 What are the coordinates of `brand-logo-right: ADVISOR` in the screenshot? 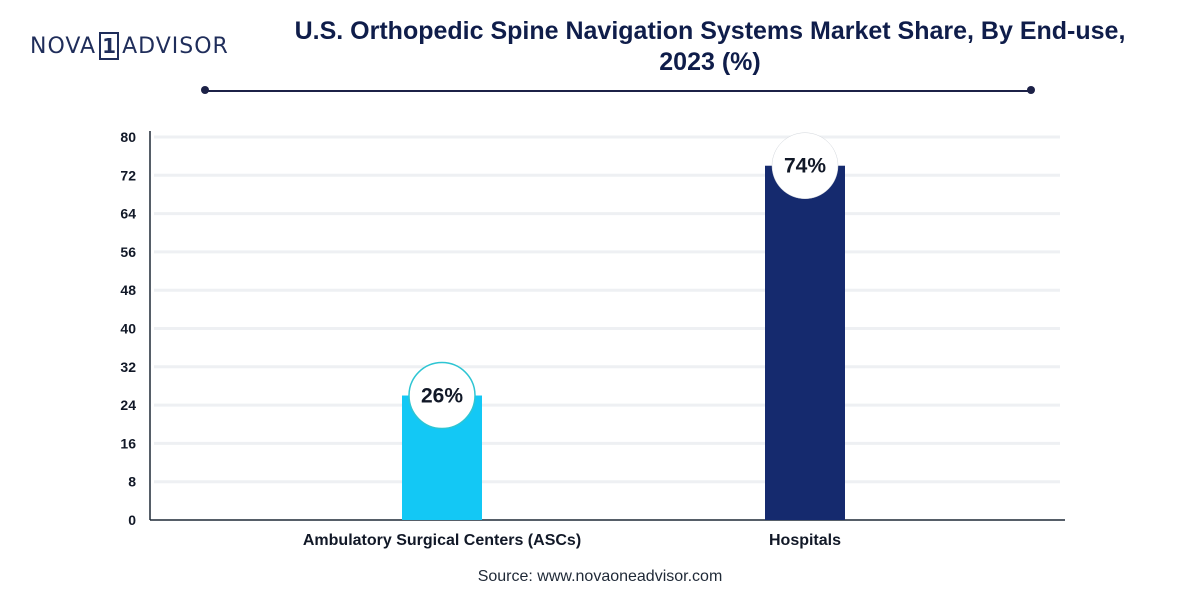 It's located at (175, 46).